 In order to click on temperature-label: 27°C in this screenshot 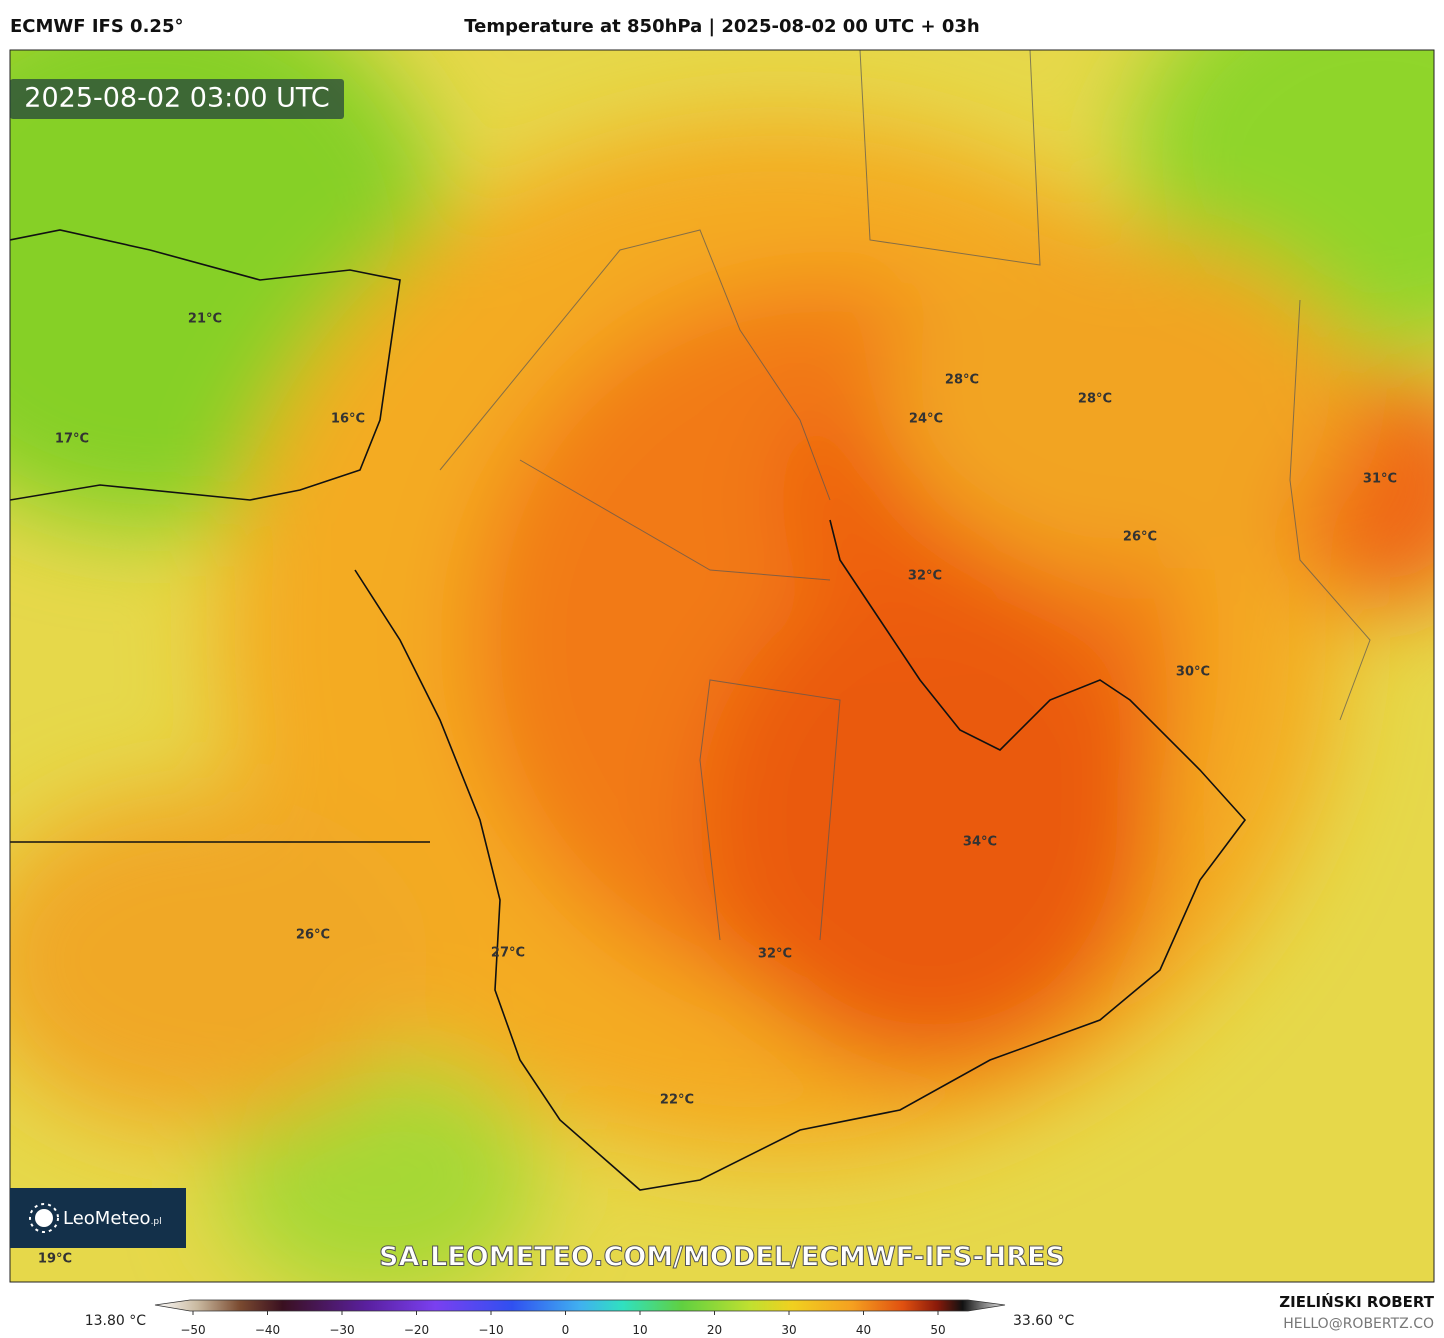, I will do `click(508, 953)`.